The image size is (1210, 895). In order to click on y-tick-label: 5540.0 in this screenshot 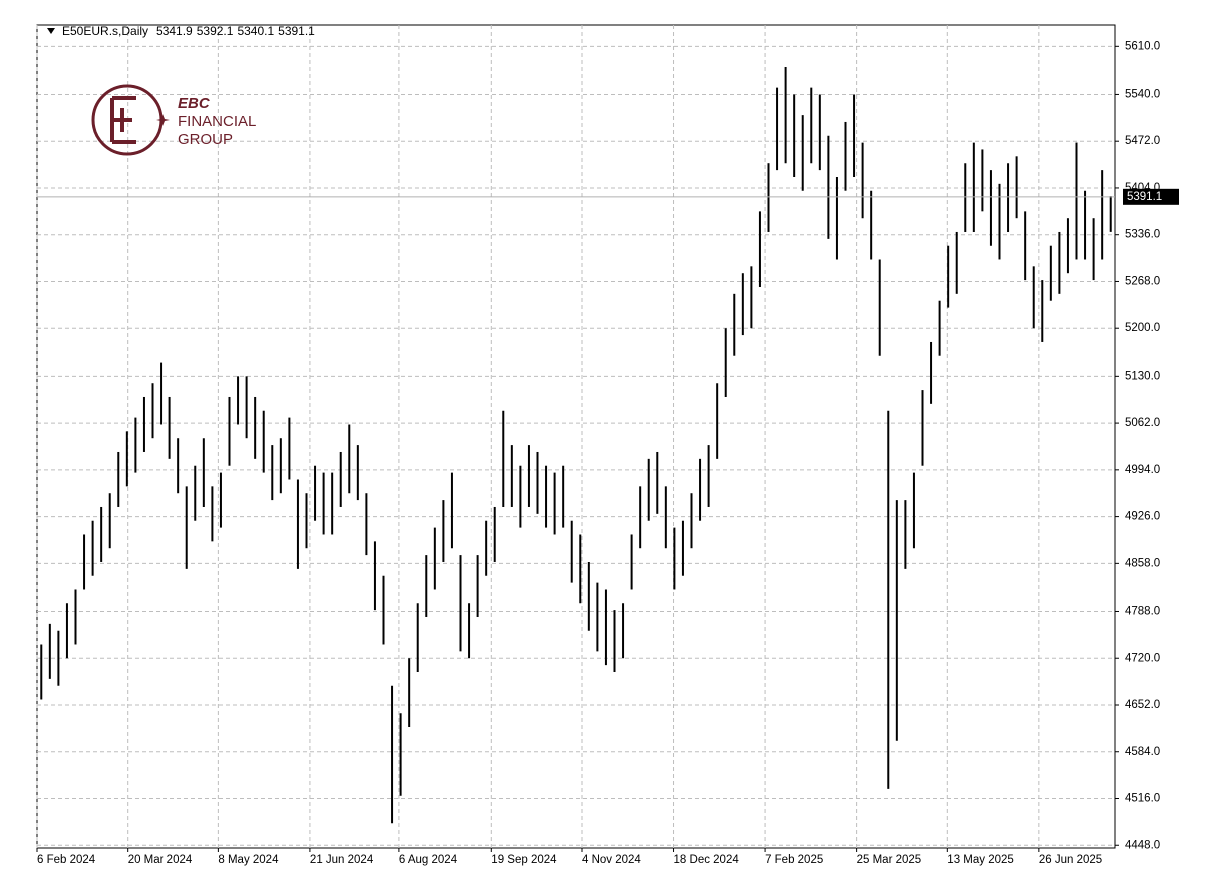, I will do `click(1142, 94)`.